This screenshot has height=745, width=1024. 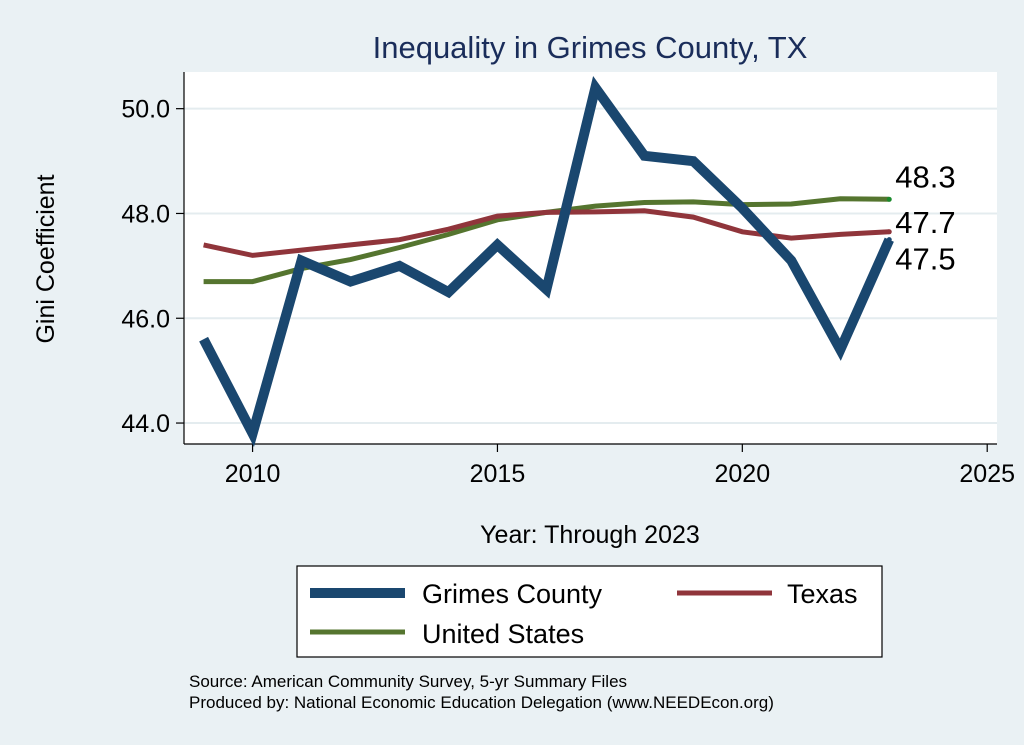 I want to click on end-point-united-states, so click(x=889, y=199).